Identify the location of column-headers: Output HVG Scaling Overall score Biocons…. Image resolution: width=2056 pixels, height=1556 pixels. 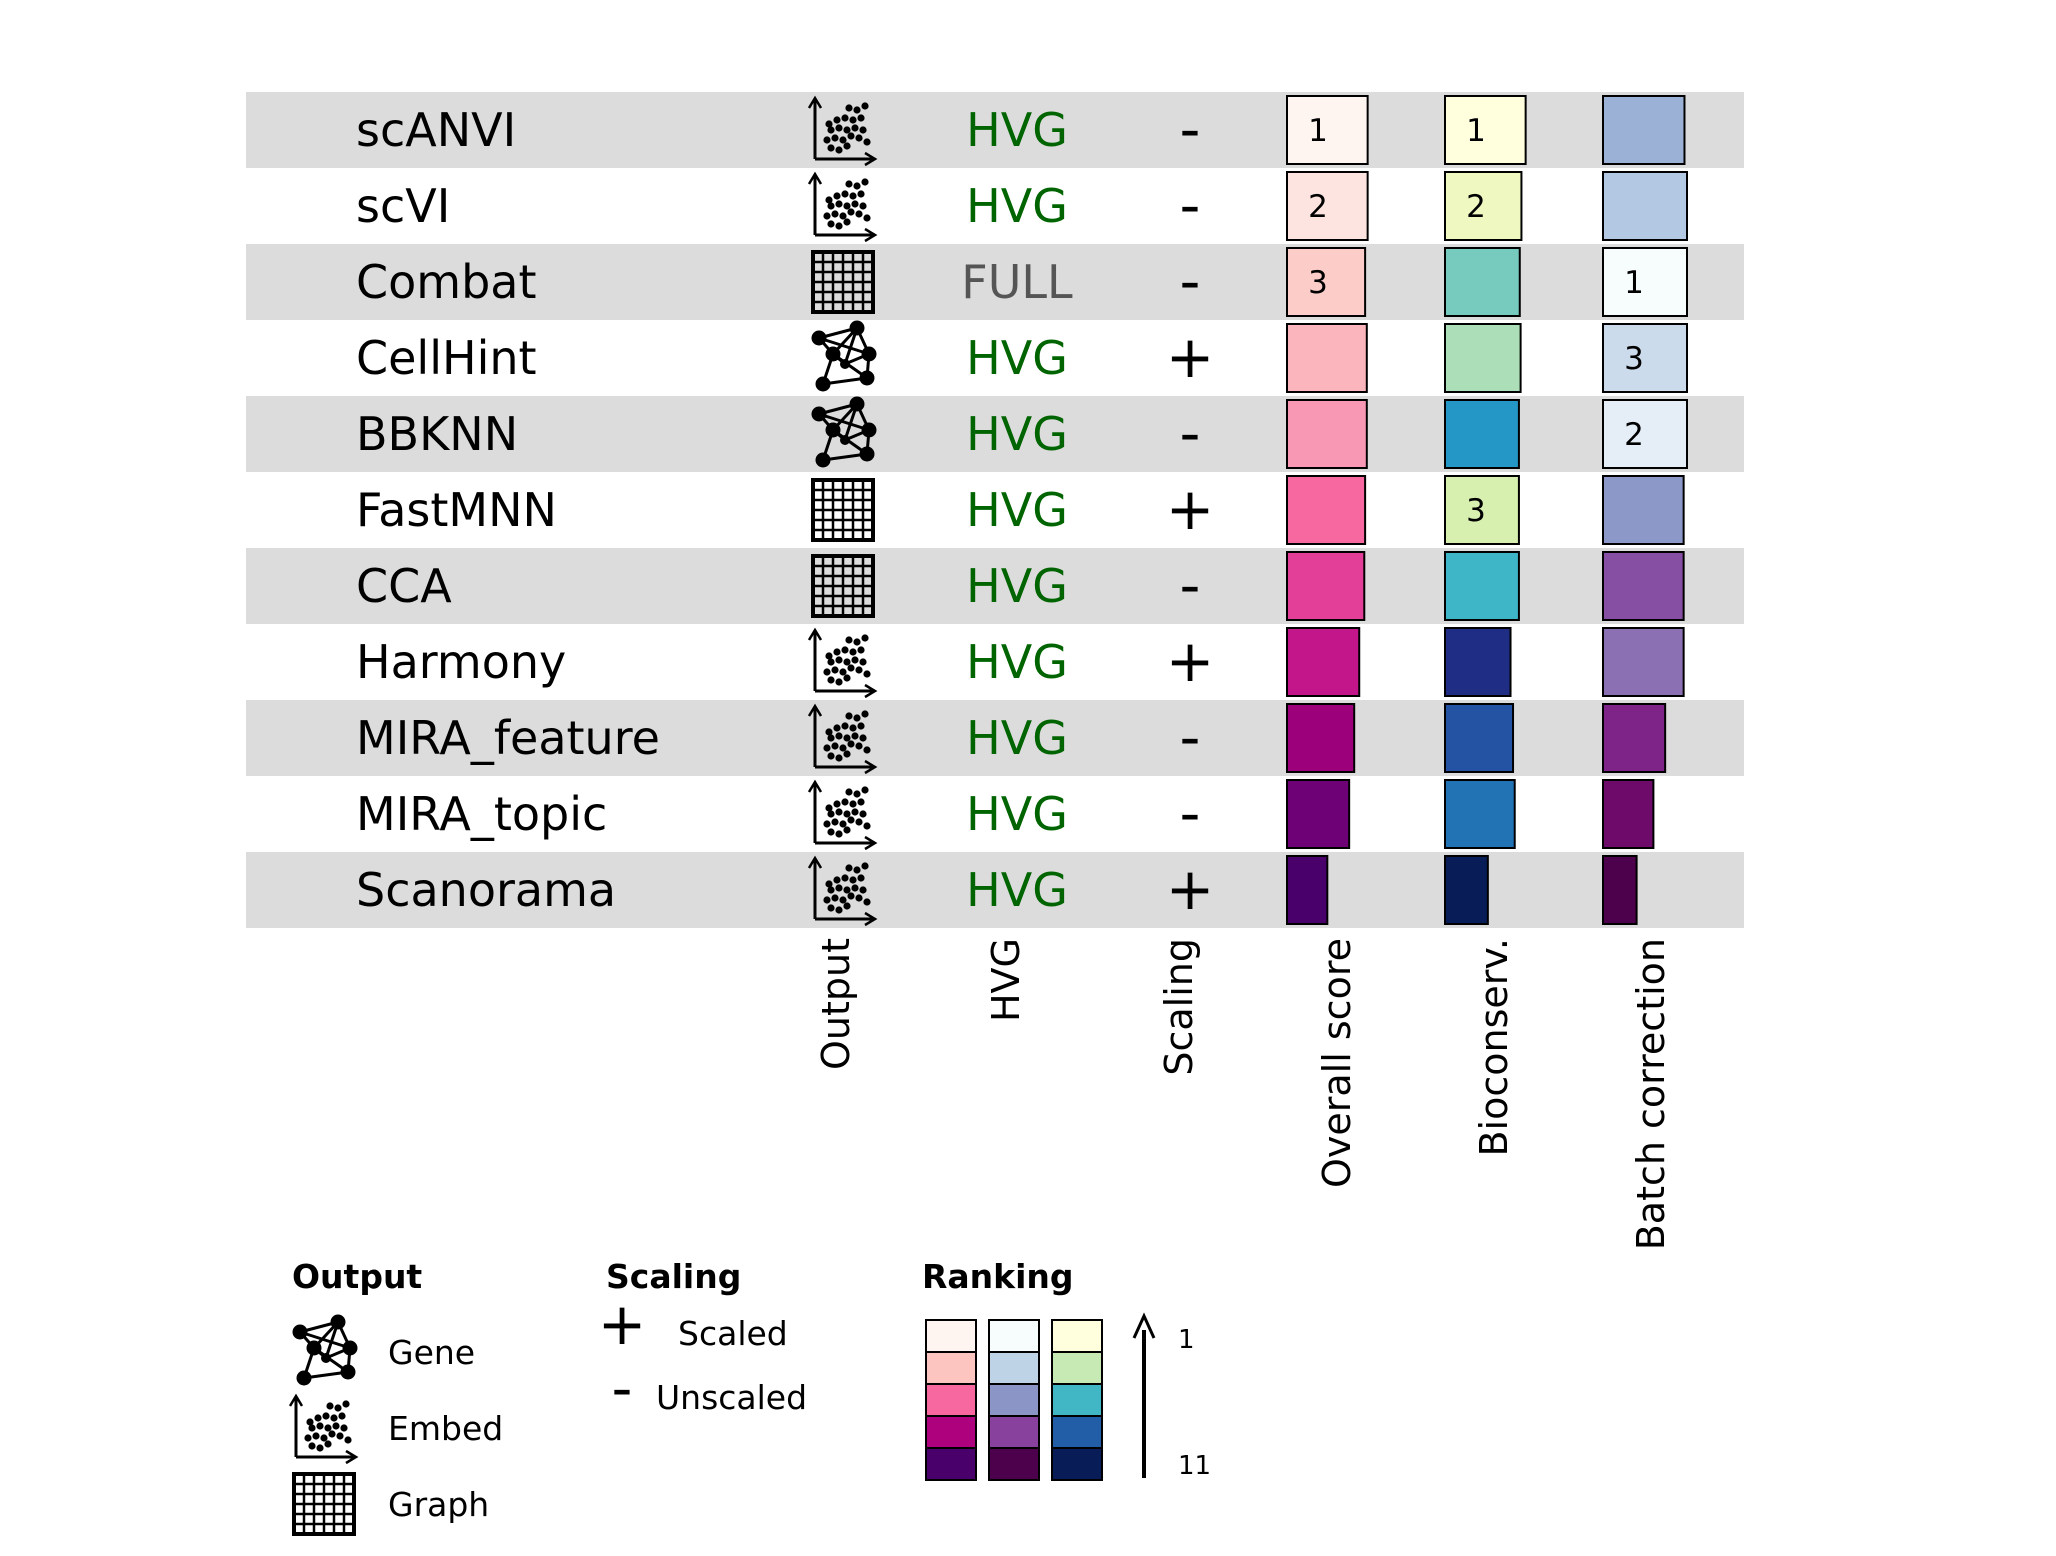
(1243, 1094).